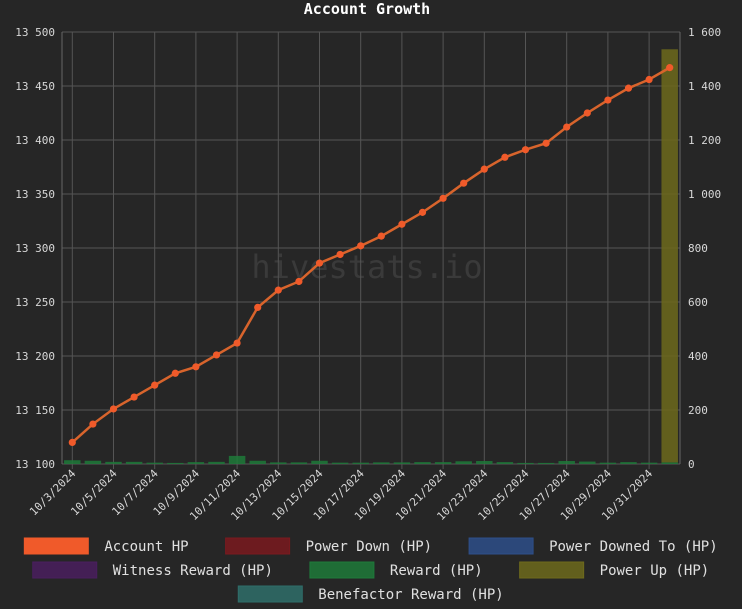 The width and height of the screenshot is (742, 609). Describe the element at coordinates (704, 32) in the screenshot. I see `y-right-tick-label: 1 600` at that location.